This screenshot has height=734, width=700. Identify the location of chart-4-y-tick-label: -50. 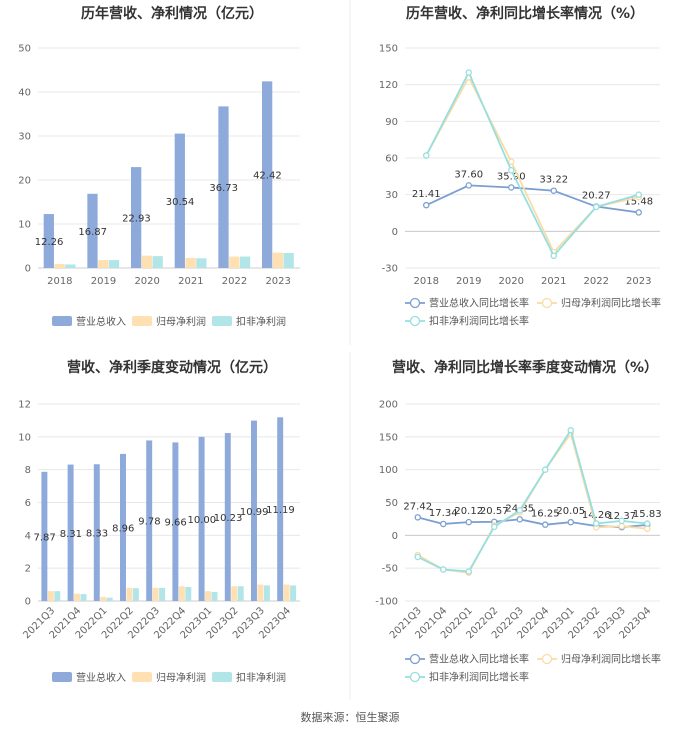
(390, 569).